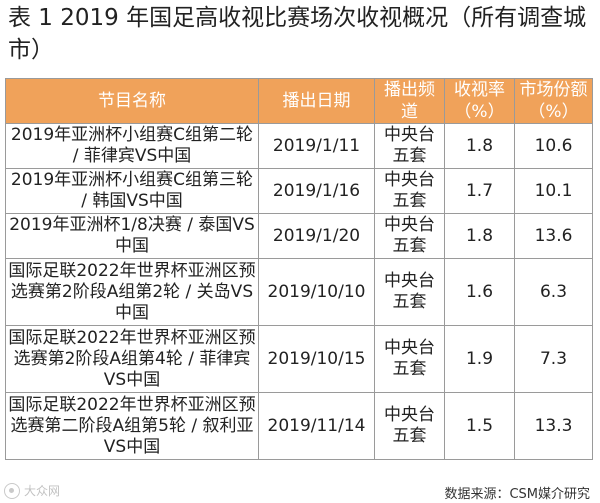  What do you see at coordinates (517, 494) in the screenshot?
I see `data-source: 数据来源：CSM媒介研究` at bounding box center [517, 494].